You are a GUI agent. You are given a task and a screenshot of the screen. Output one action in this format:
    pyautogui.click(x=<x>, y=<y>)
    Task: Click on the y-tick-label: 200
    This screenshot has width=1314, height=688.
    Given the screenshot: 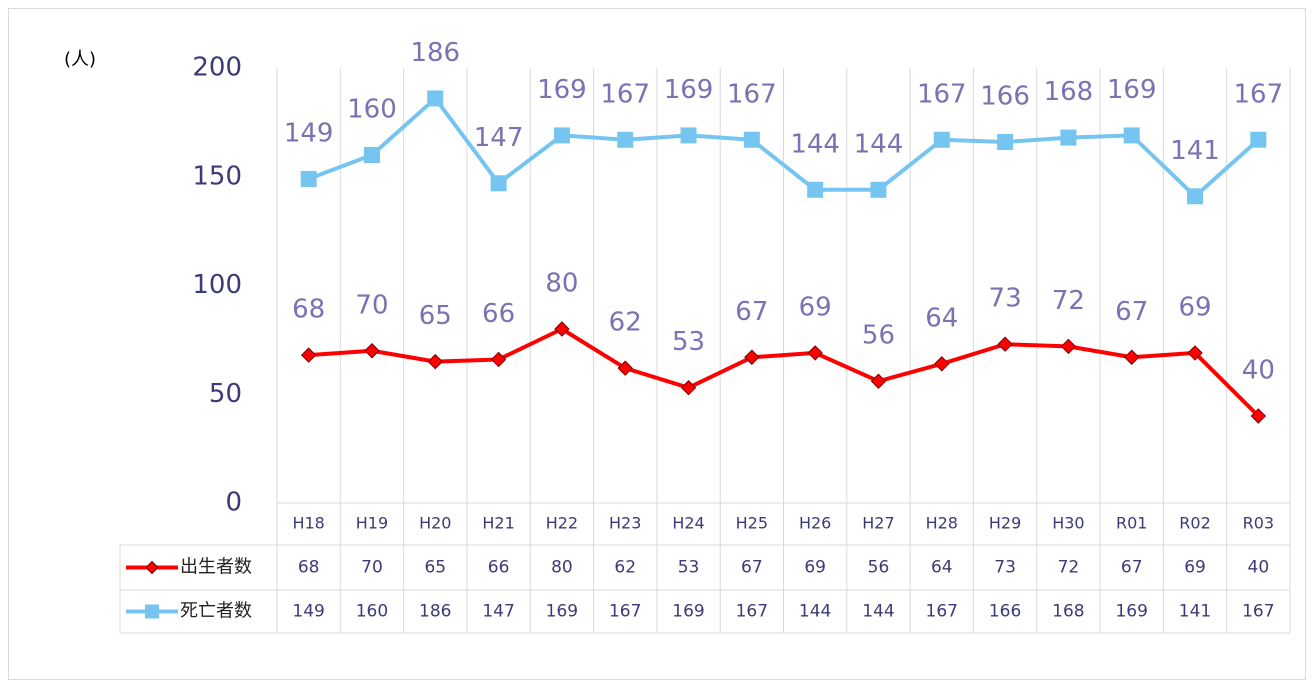 What is the action you would take?
    pyautogui.click(x=217, y=68)
    